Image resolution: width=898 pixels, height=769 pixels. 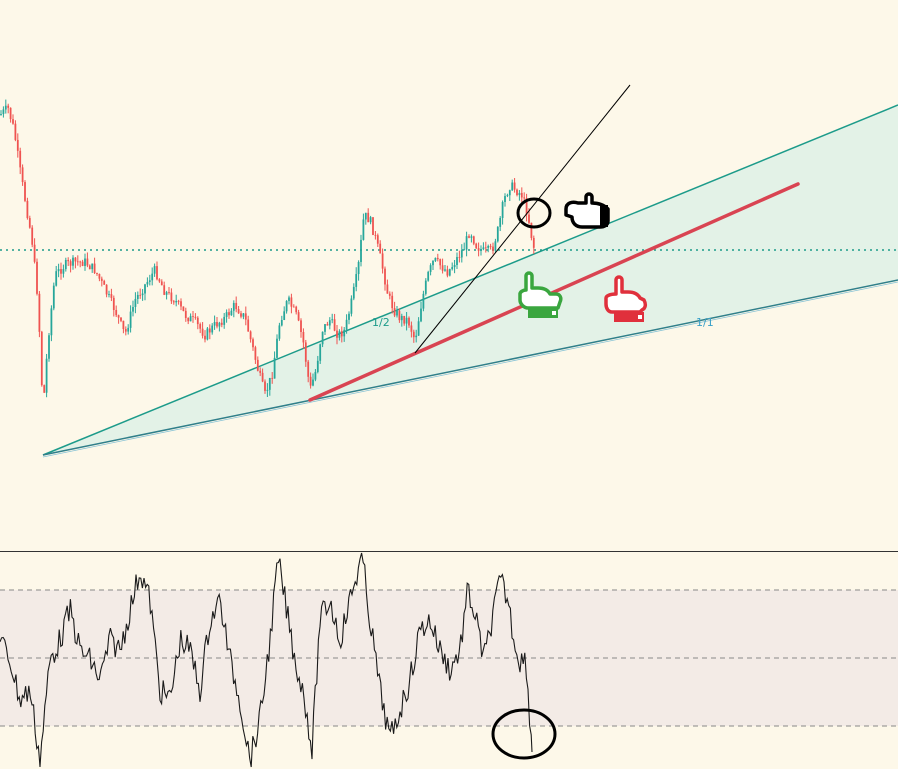 What do you see at coordinates (522, 219) in the screenshot?
I see `black-trend-line` at bounding box center [522, 219].